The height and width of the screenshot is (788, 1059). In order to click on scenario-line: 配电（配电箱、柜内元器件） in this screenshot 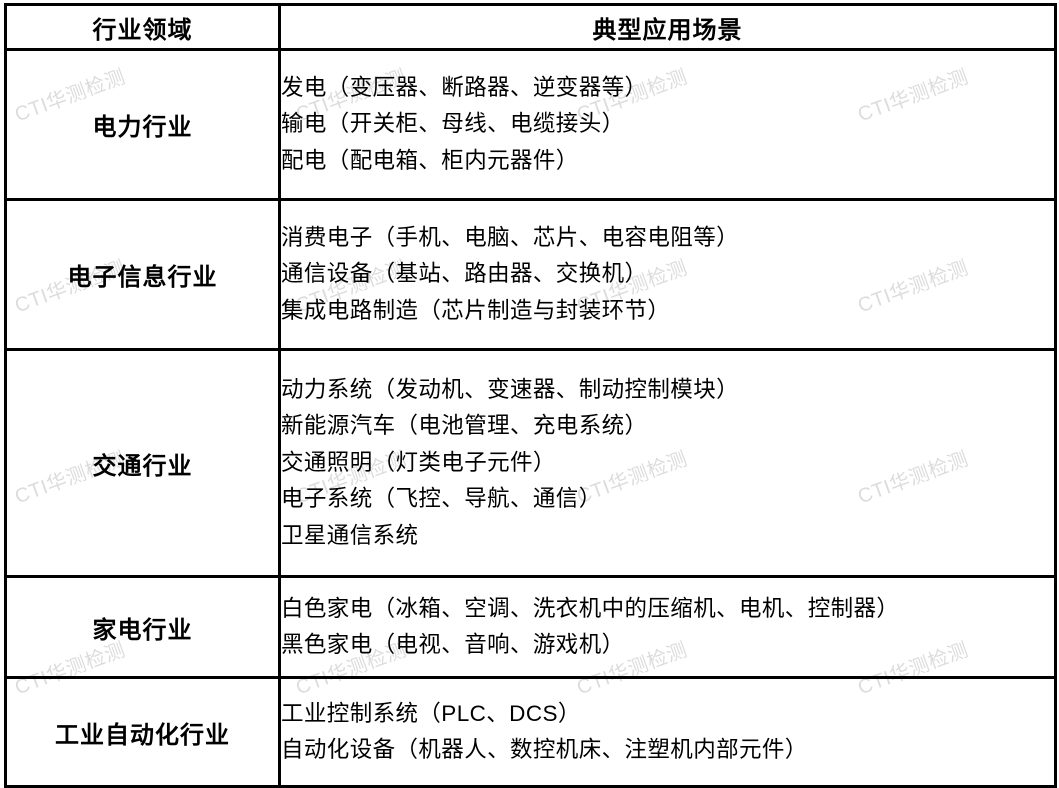, I will do `click(430, 160)`.